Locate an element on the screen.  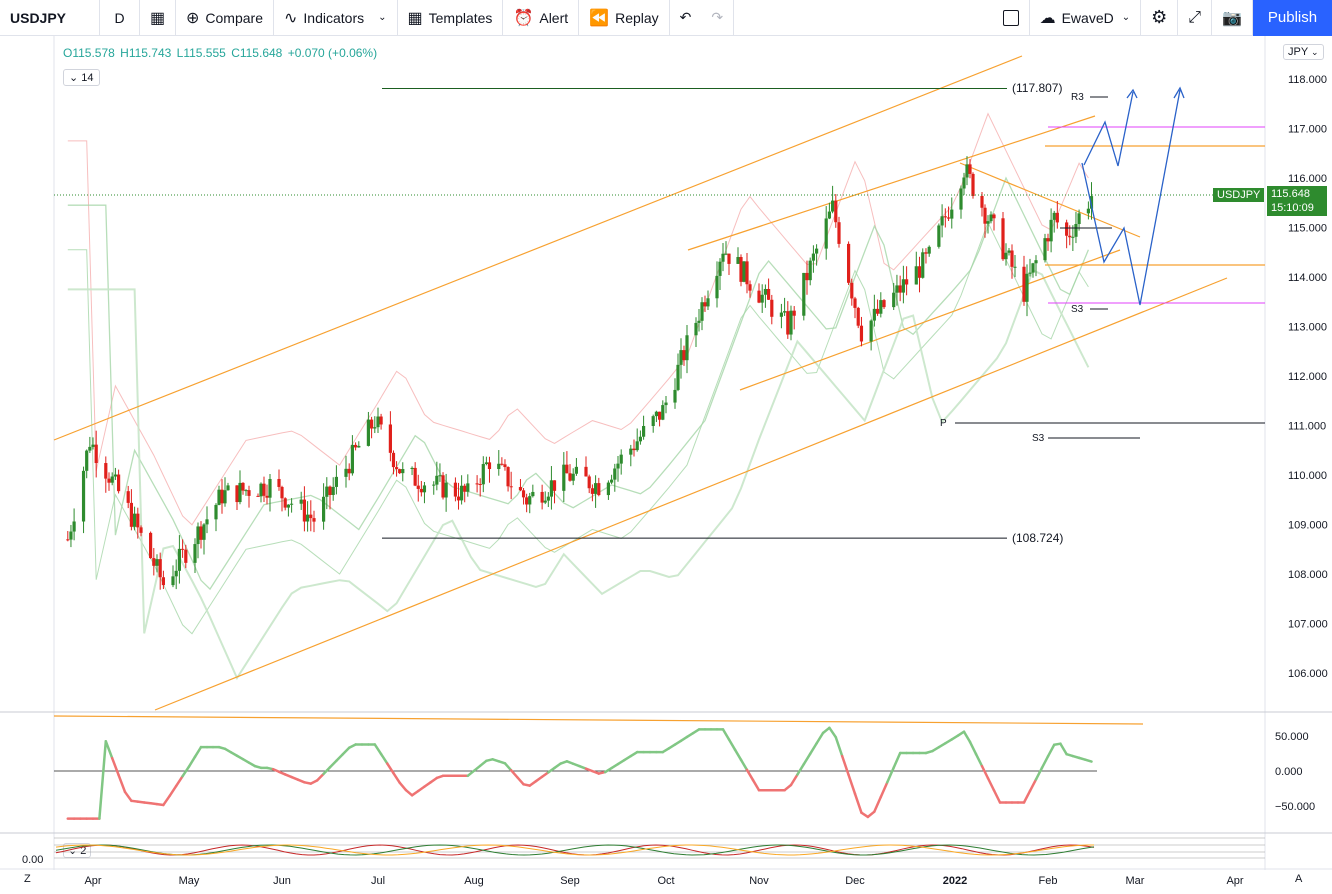
interval-button: D is located at coordinates (120, 18).